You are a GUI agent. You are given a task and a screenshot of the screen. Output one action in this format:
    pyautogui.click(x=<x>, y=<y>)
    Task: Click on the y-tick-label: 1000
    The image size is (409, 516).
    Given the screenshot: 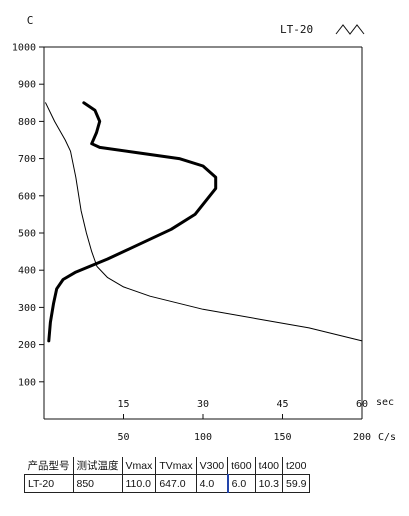 What is the action you would take?
    pyautogui.click(x=24, y=48)
    